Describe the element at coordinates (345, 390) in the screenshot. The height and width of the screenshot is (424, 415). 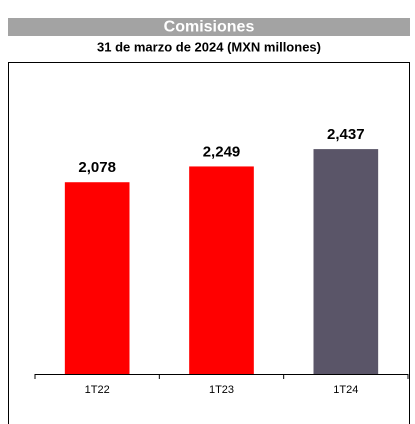
I see `x-tick-label: 1T24` at that location.